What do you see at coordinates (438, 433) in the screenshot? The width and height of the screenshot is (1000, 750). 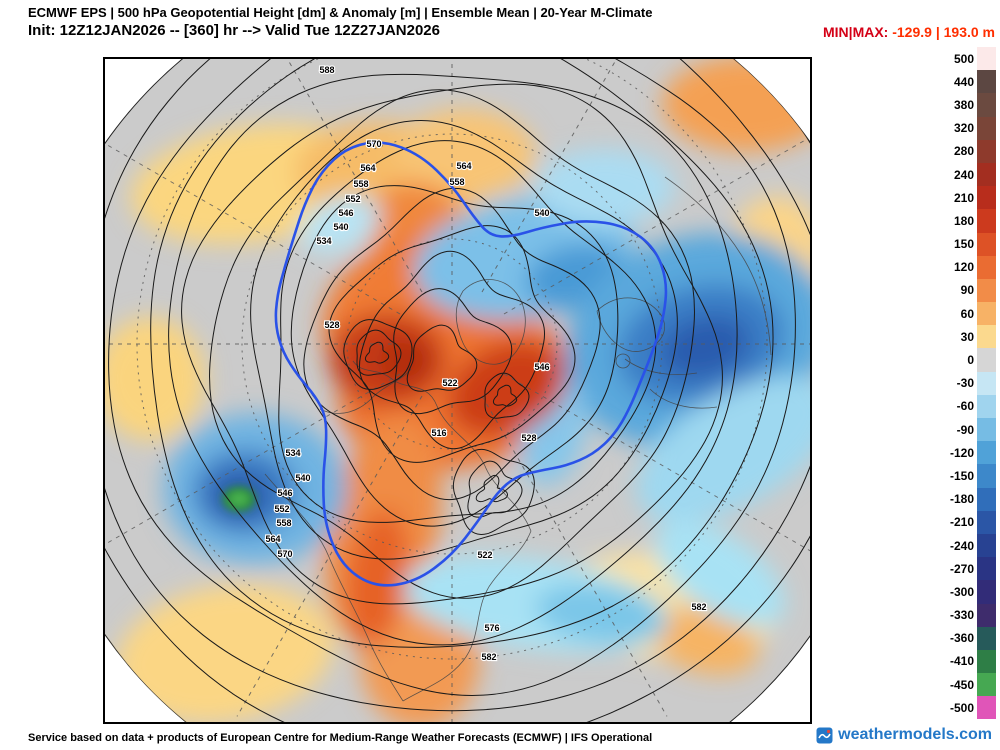 I see `contour-label: 516` at bounding box center [438, 433].